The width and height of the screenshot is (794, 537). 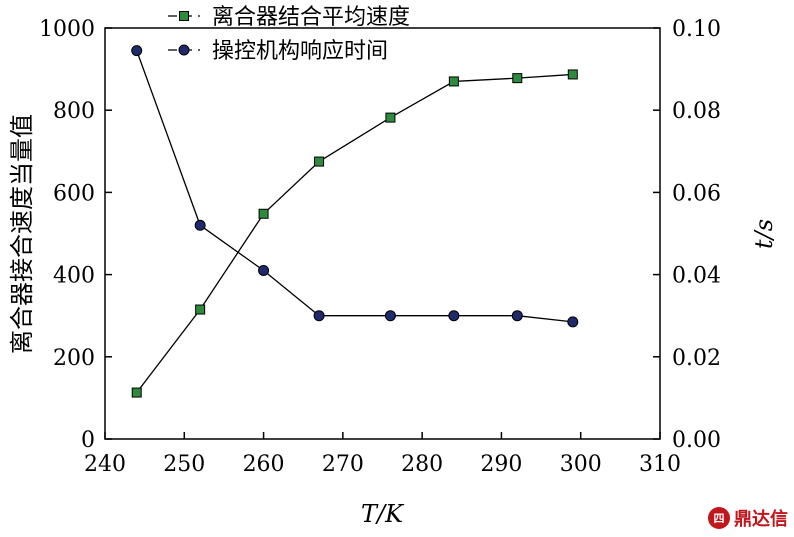 I want to click on legend-item: 操控机构响应时间, so click(x=278, y=51).